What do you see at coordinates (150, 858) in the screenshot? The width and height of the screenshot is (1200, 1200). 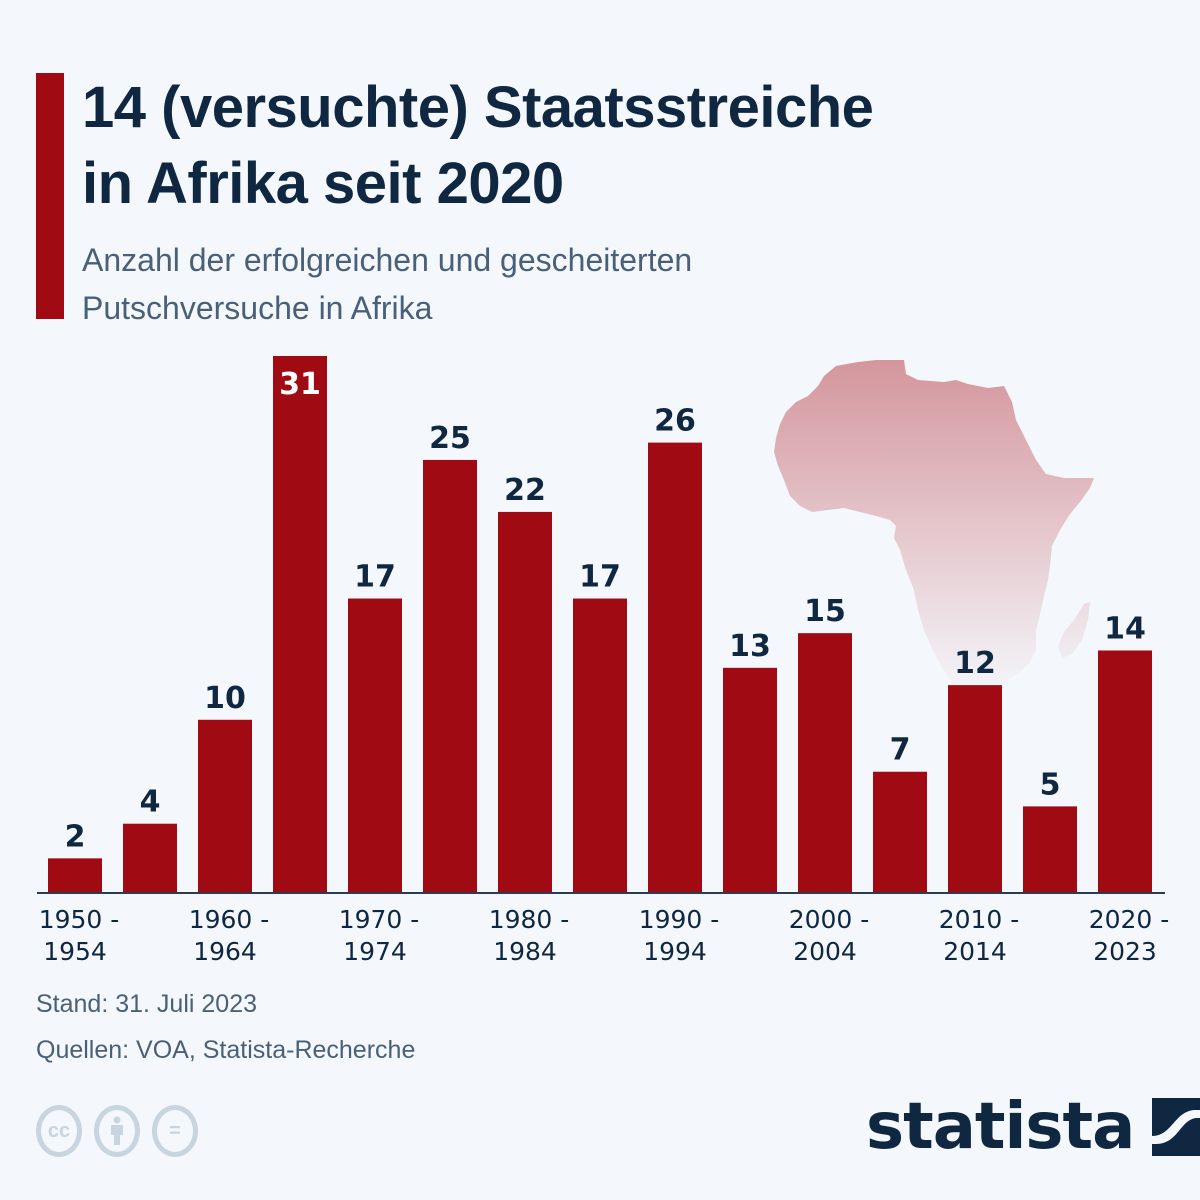 I see `bar-1955-1959` at bounding box center [150, 858].